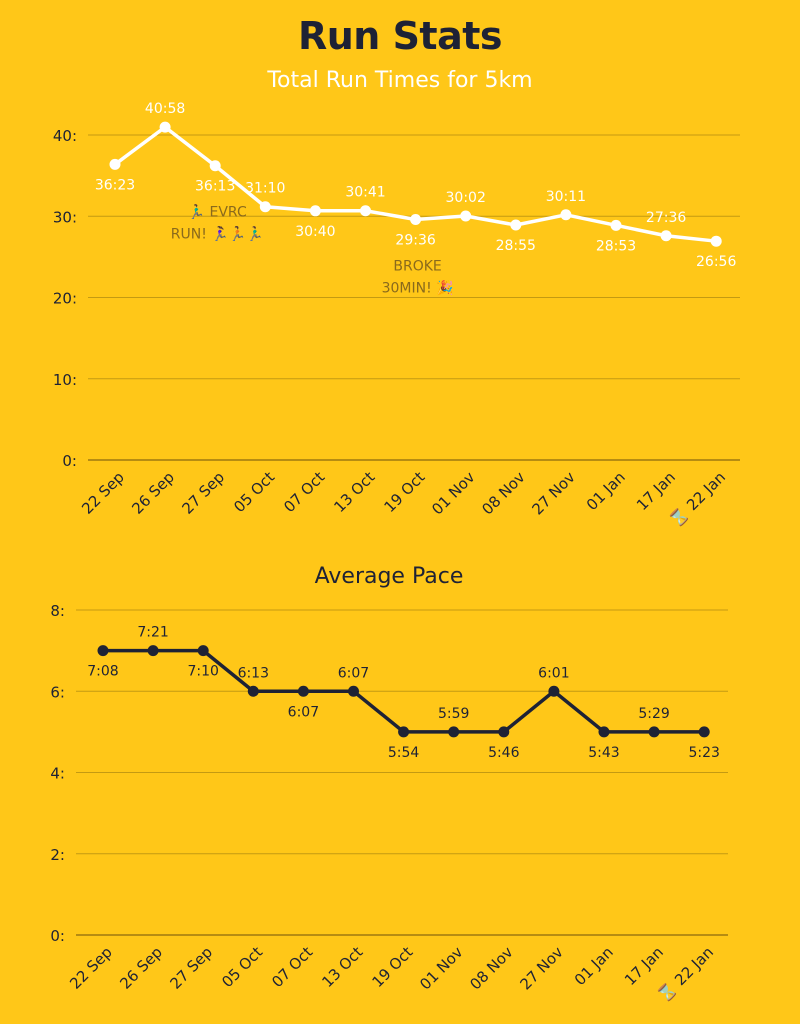  I want to click on chart-title-run-times: Total Run Times for 5km, so click(399, 80).